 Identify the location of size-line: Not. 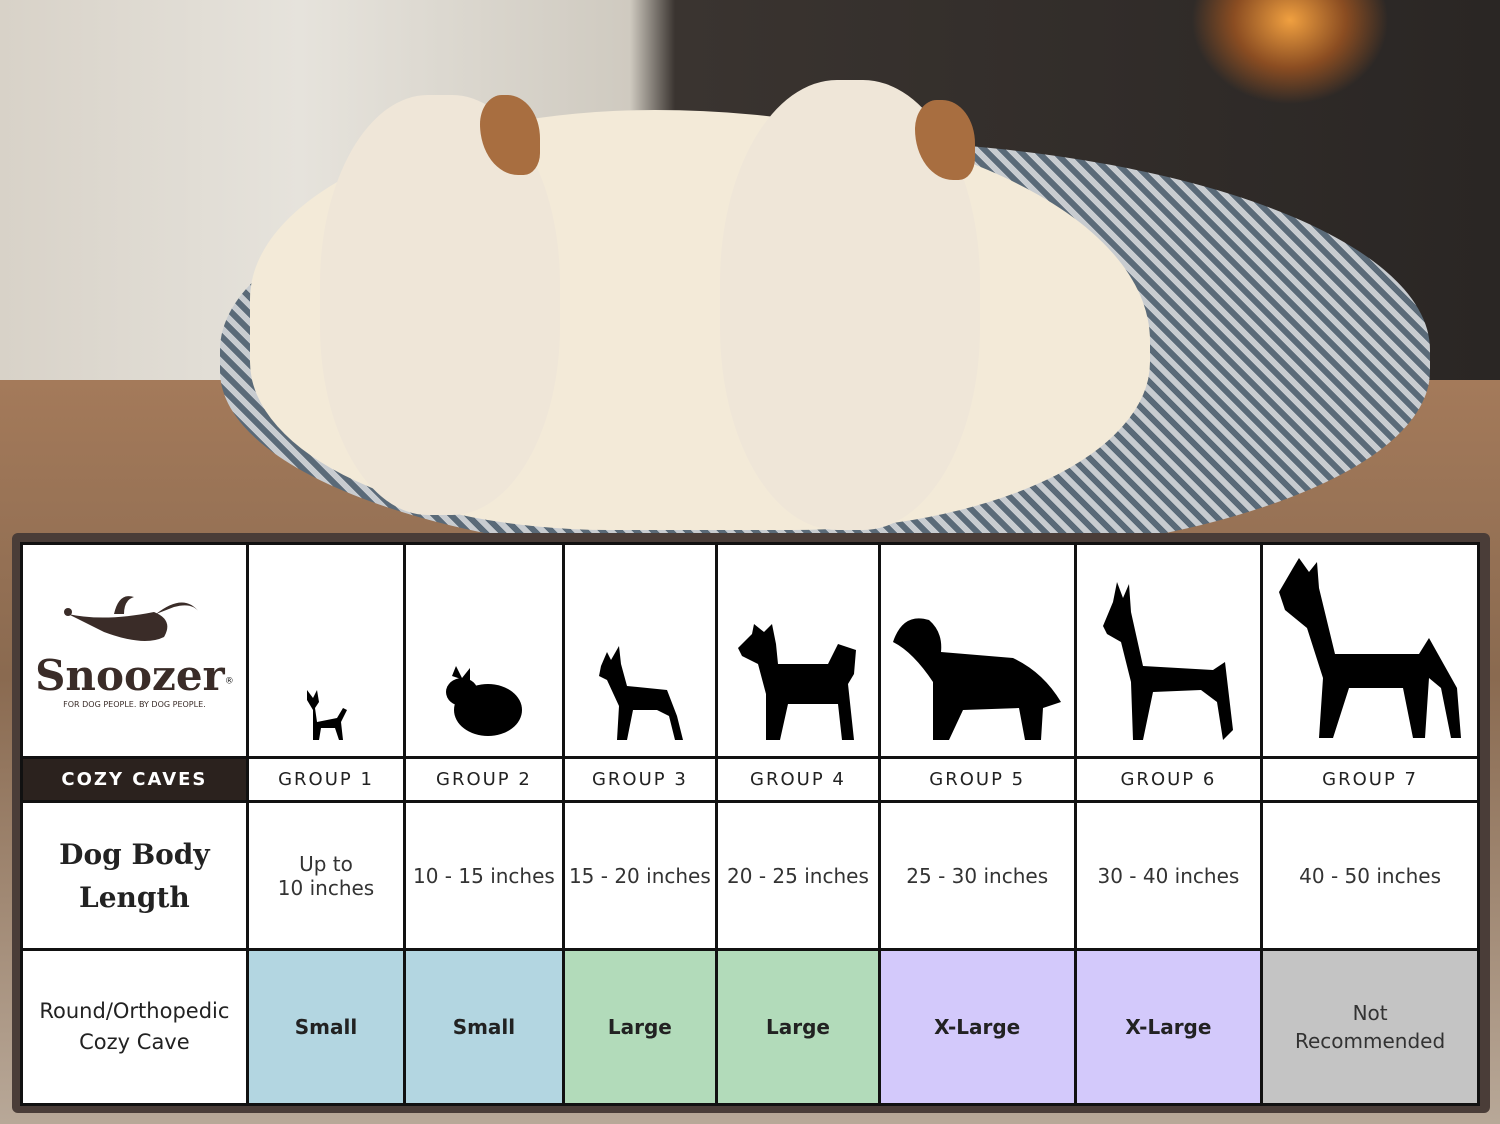
(1370, 1013).